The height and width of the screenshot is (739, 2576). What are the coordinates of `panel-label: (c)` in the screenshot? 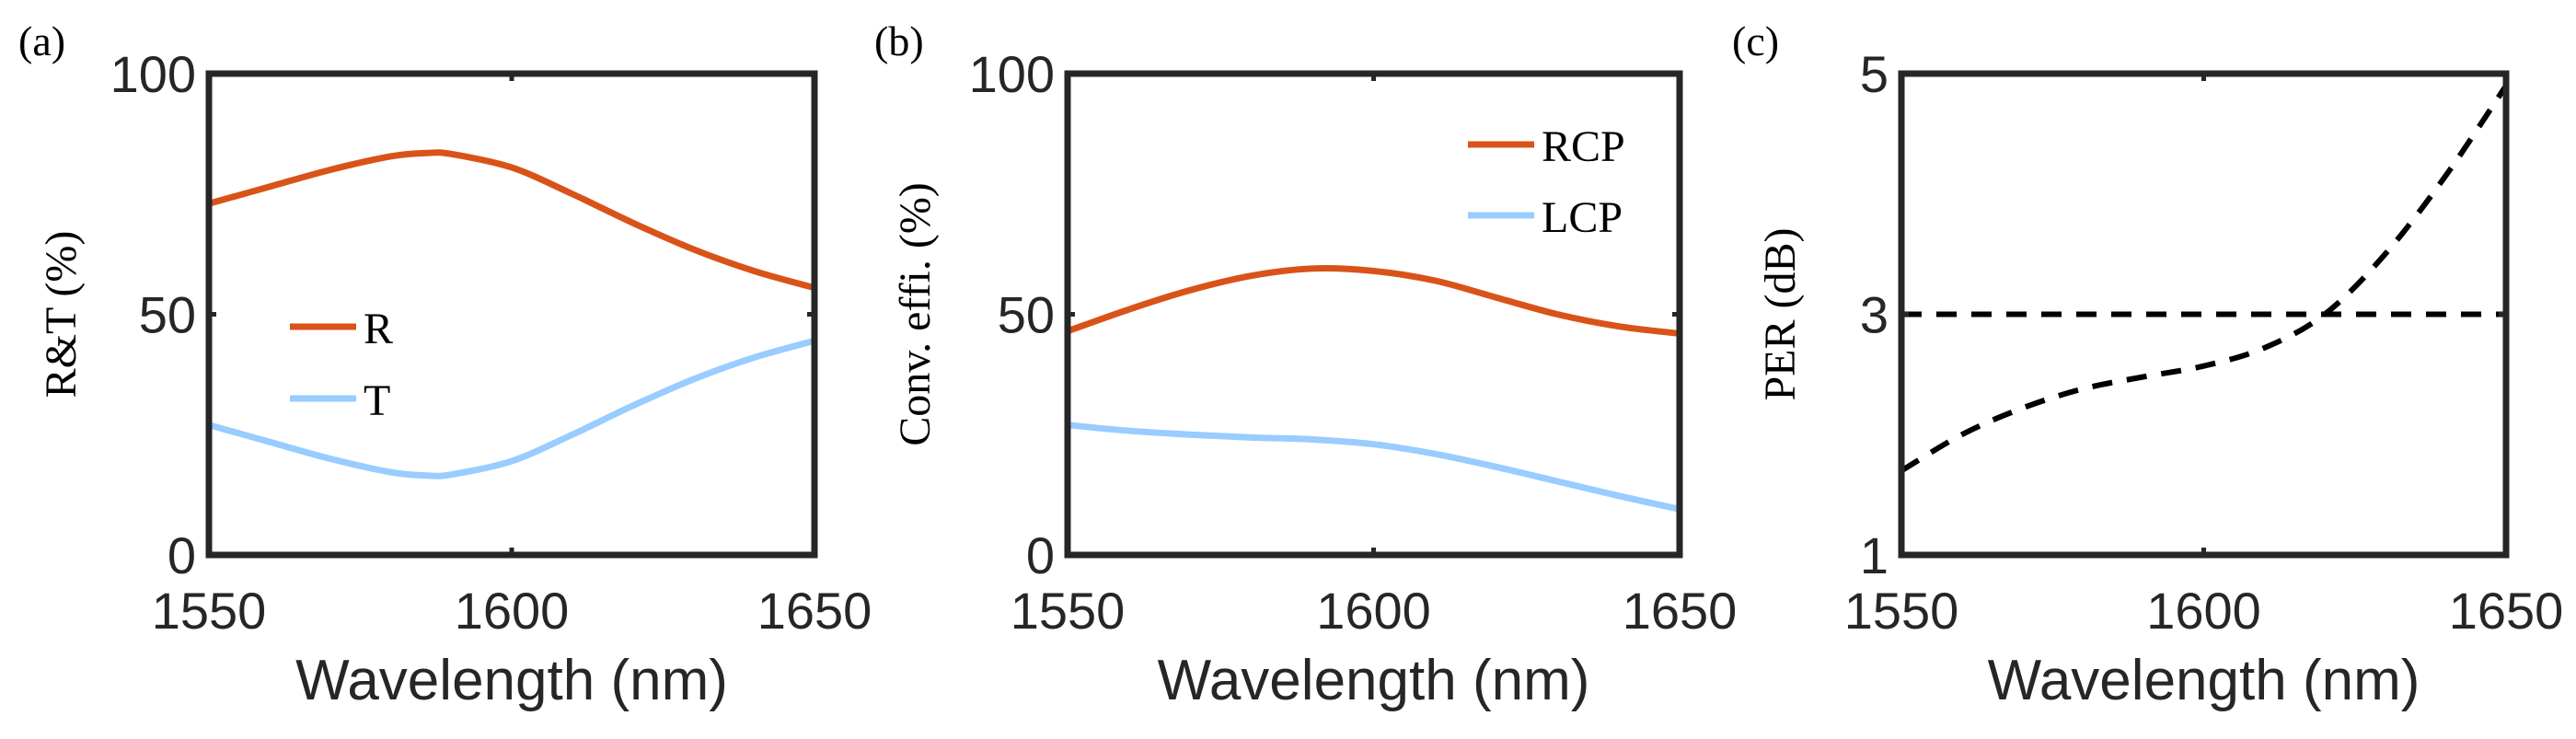 It's located at (1755, 40).